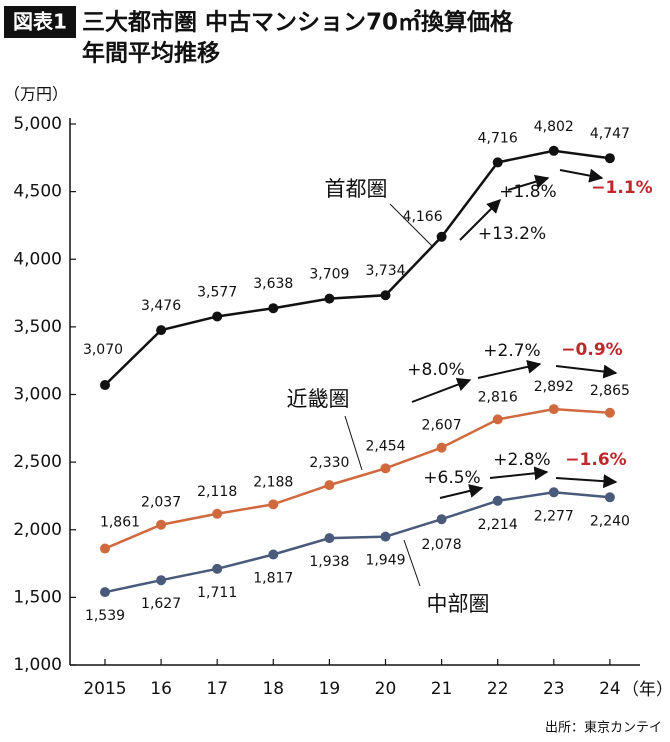  What do you see at coordinates (151, 53) in the screenshot?
I see `chart-subtitle: 年間平均推移` at bounding box center [151, 53].